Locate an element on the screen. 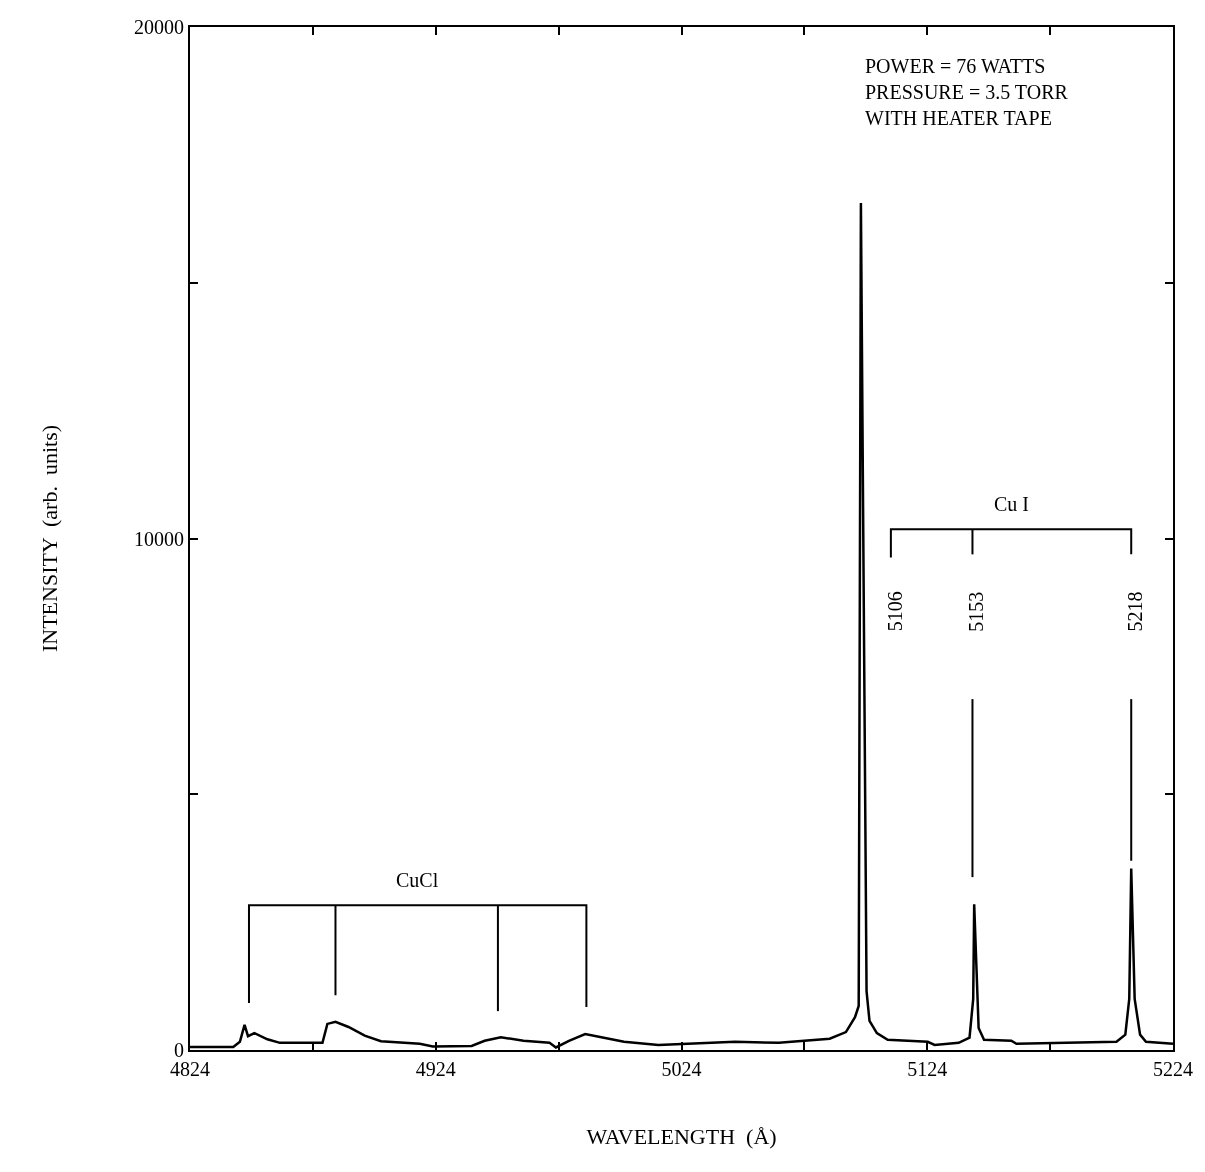 Image resolution: width=1205 pixels, height=1172 pixels. x-tick-label: 4824 is located at coordinates (190, 1069).